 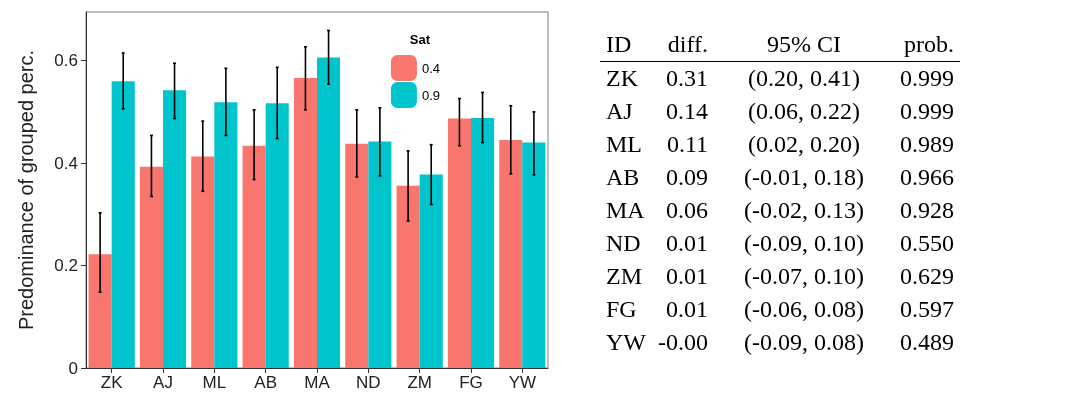 What do you see at coordinates (522, 382) in the screenshot?
I see `x-tick-label: YW` at bounding box center [522, 382].